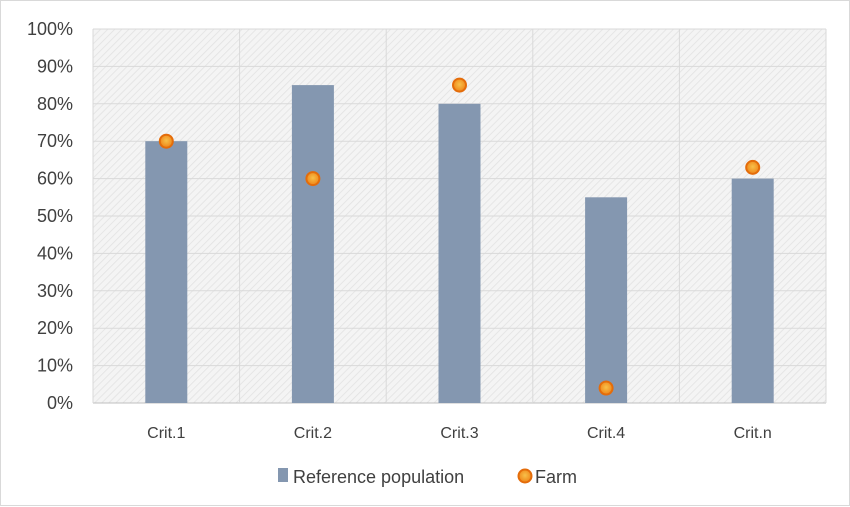 This screenshot has height=507, width=850. I want to click on legend-farm-swatch, so click(525, 476).